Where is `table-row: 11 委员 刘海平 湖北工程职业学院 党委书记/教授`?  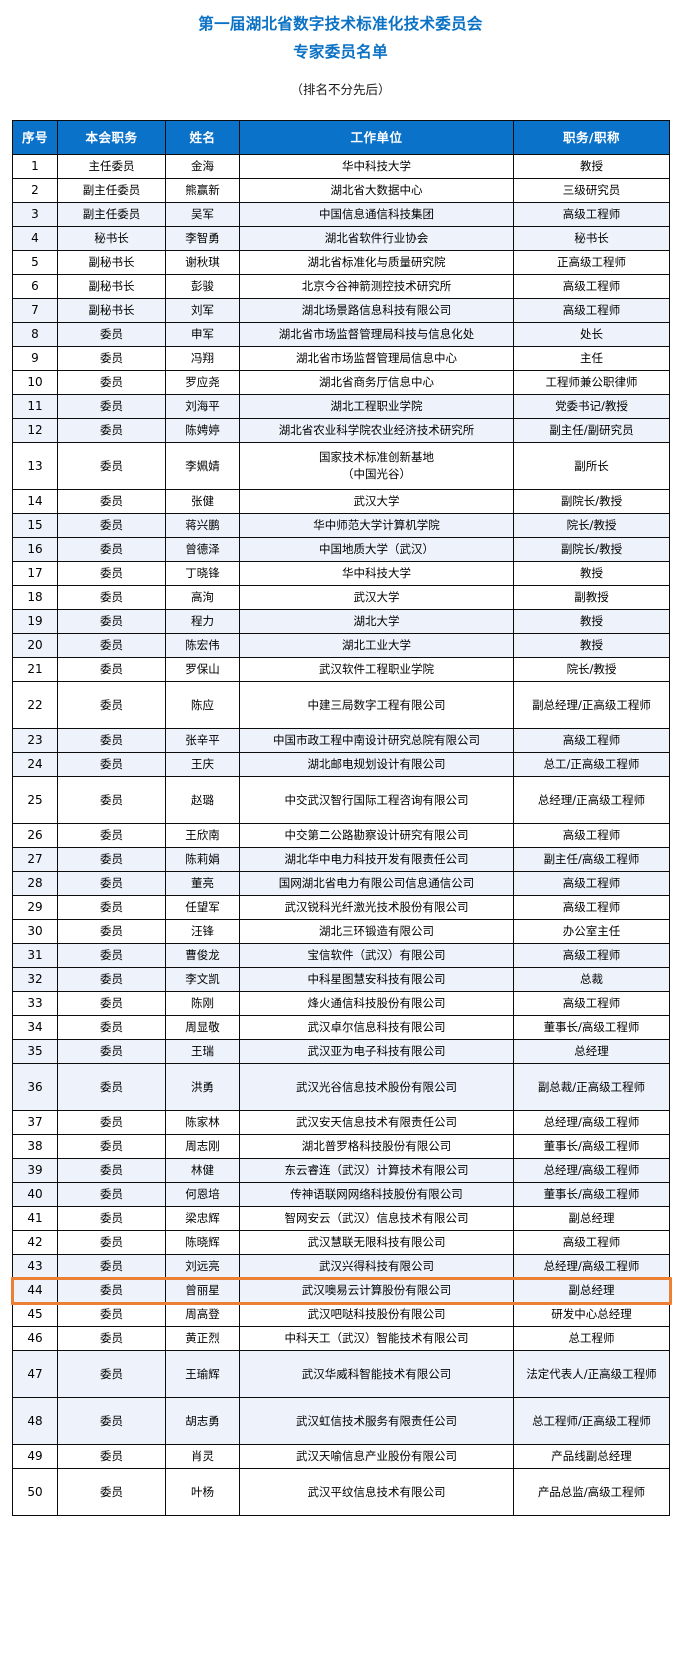 table-row: 11 委员 刘海平 湖北工程职业学院 党委书记/教授 is located at coordinates (341, 406).